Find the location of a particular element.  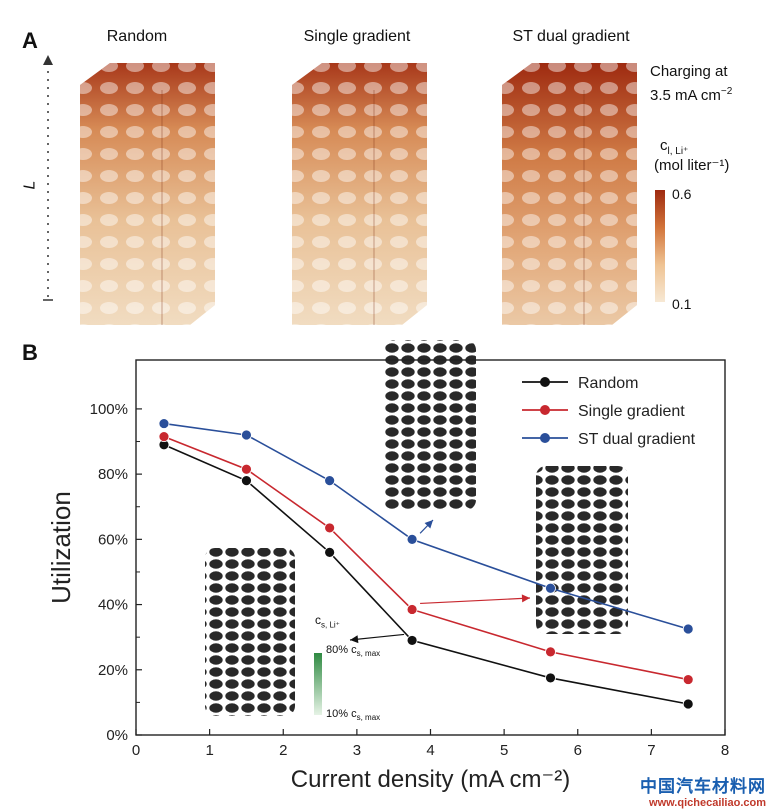

x-tick-label: 2 is located at coordinates (283, 750).